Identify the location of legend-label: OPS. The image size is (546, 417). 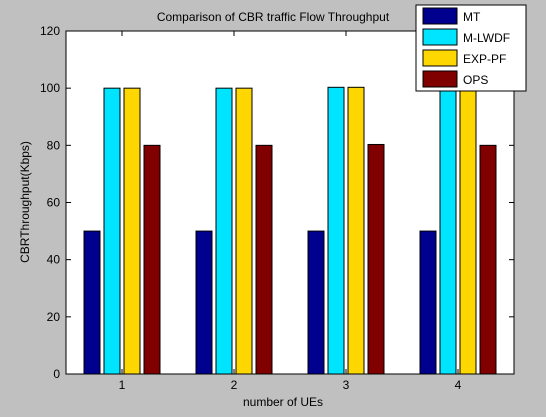
(475, 80).